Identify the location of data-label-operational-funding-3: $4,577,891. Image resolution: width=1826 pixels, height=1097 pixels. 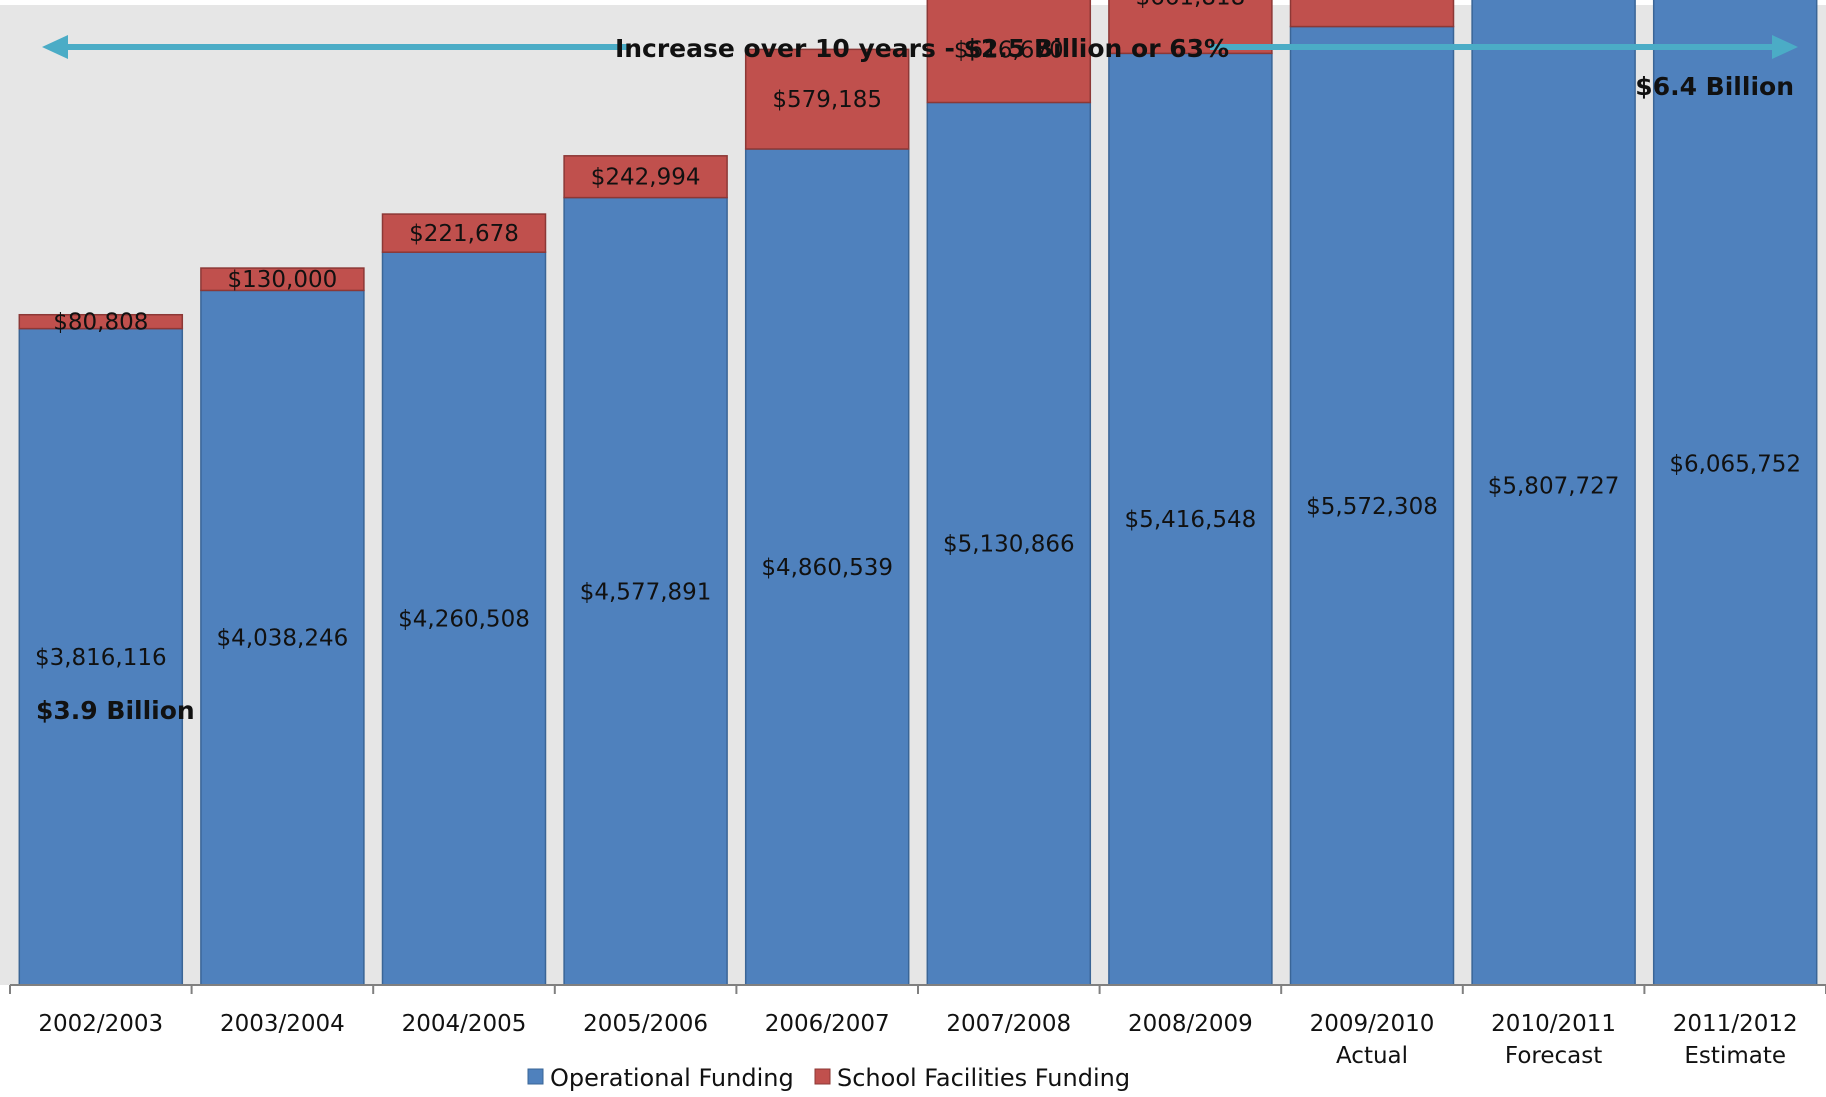
(646, 592).